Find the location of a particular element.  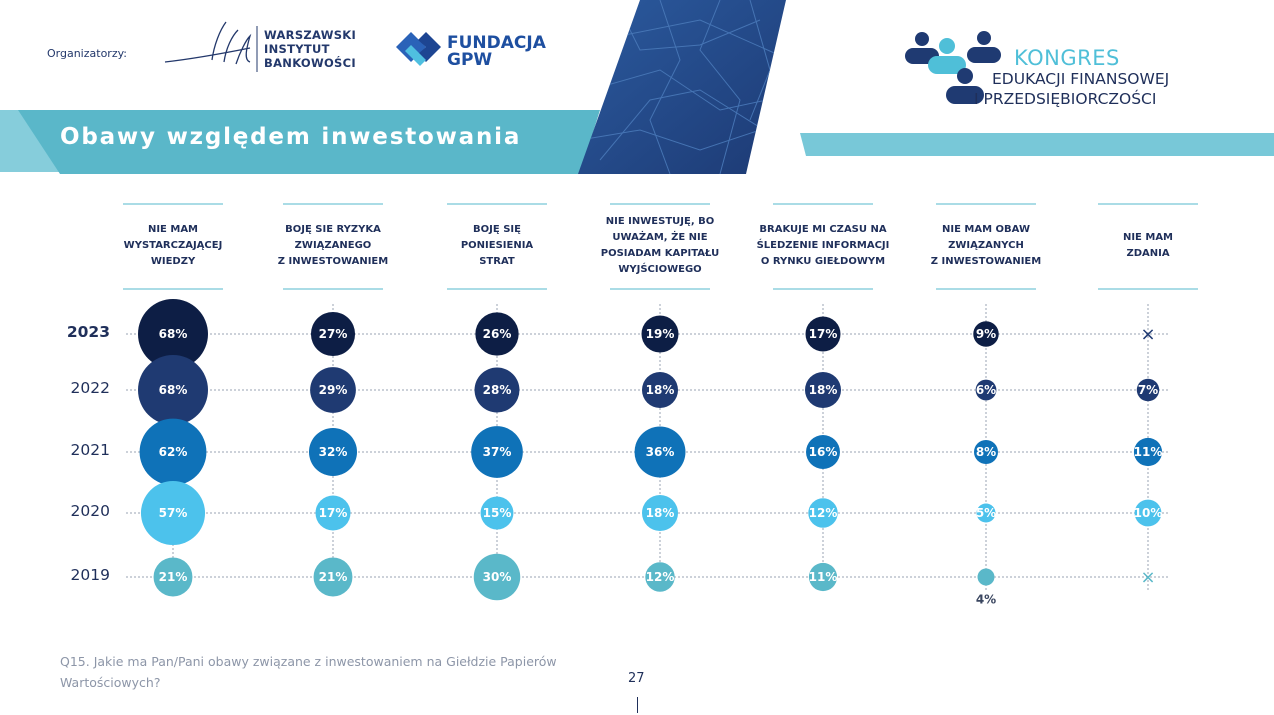

data-label: 27% is located at coordinates (333, 334).